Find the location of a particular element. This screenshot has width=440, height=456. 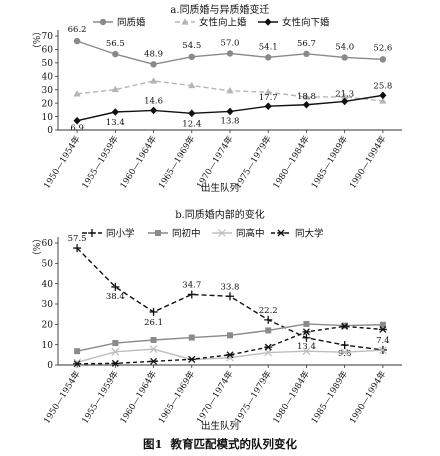

panel-b-series-3-point-3-shape is located at coordinates (153, 349).